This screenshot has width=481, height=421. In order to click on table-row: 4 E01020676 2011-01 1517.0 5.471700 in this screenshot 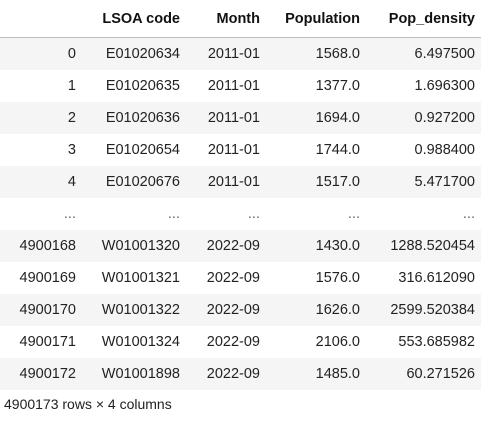, I will do `click(240, 182)`.